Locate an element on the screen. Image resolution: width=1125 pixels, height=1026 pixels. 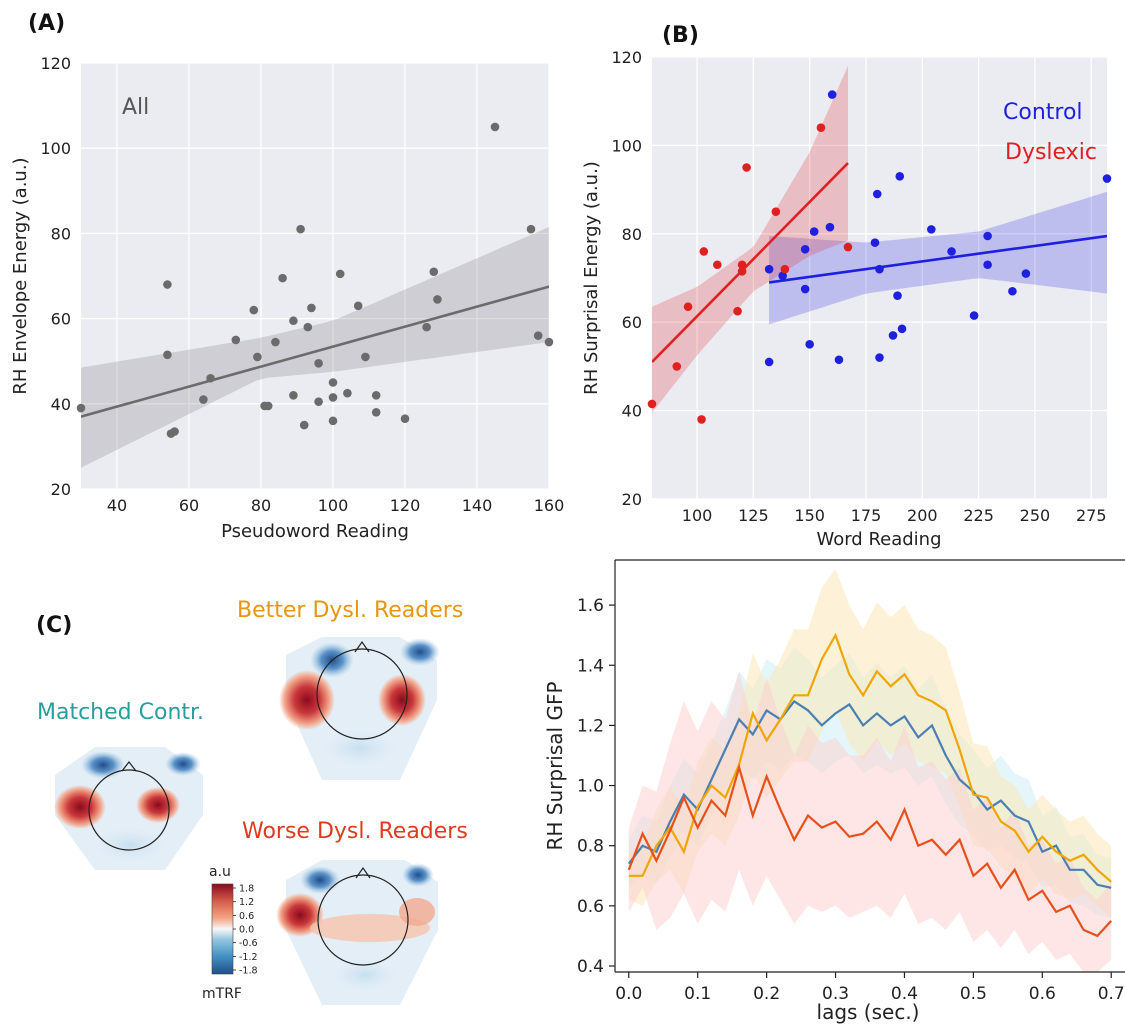
y-tick-label: 60 is located at coordinates (632, 322).